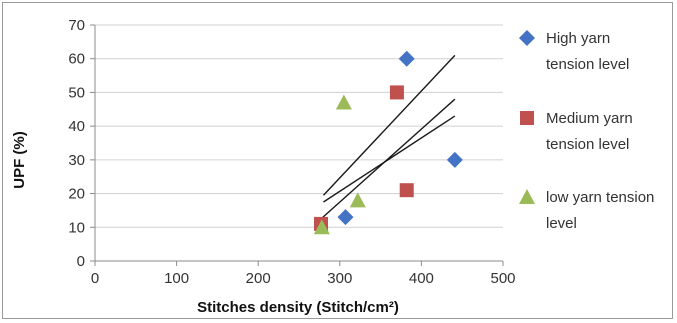 This screenshot has height=323, width=677. Describe the element at coordinates (589, 118) in the screenshot. I see `legend-label-line: Medium yarn` at that location.